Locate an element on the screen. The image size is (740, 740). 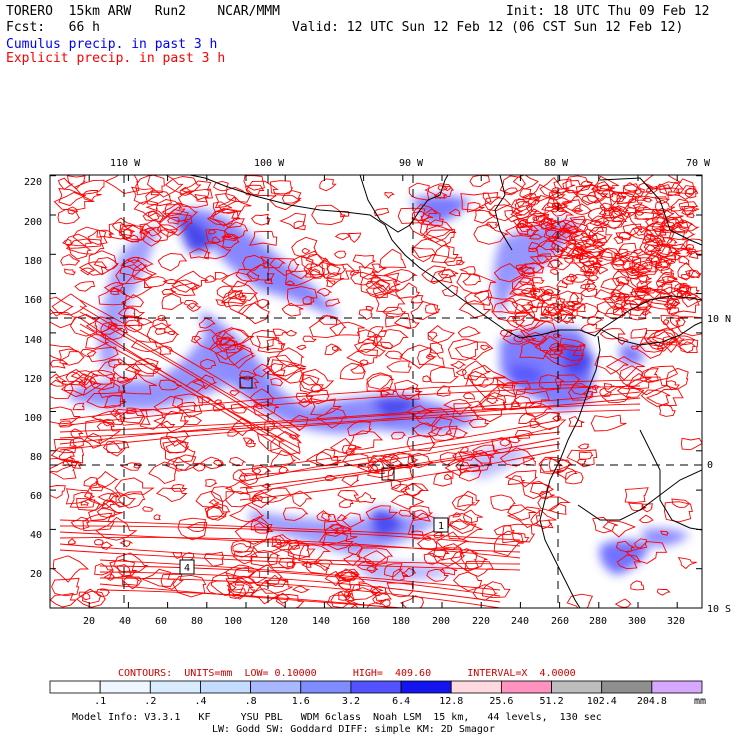
contour-low: LOW= 0.10000 is located at coordinates (280, 673).